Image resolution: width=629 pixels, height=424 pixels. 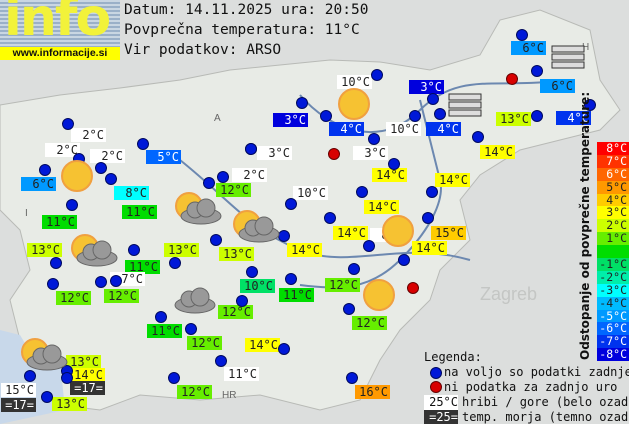 I want to click on red-dot-icon, so click(x=436, y=387).